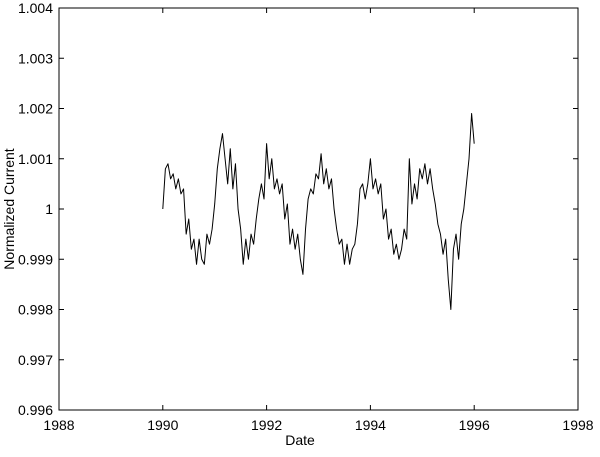  I want to click on x-tick-label: 1990, so click(162, 425).